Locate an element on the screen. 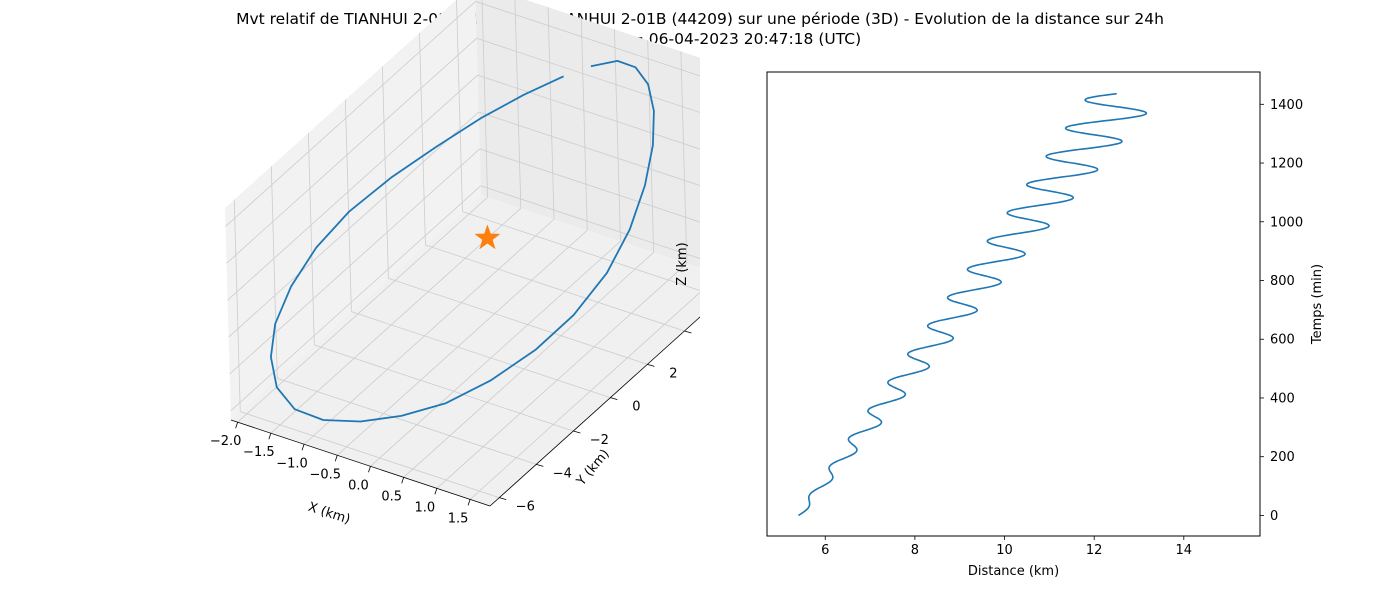  x-tick-label: −1.5 is located at coordinates (259, 452).